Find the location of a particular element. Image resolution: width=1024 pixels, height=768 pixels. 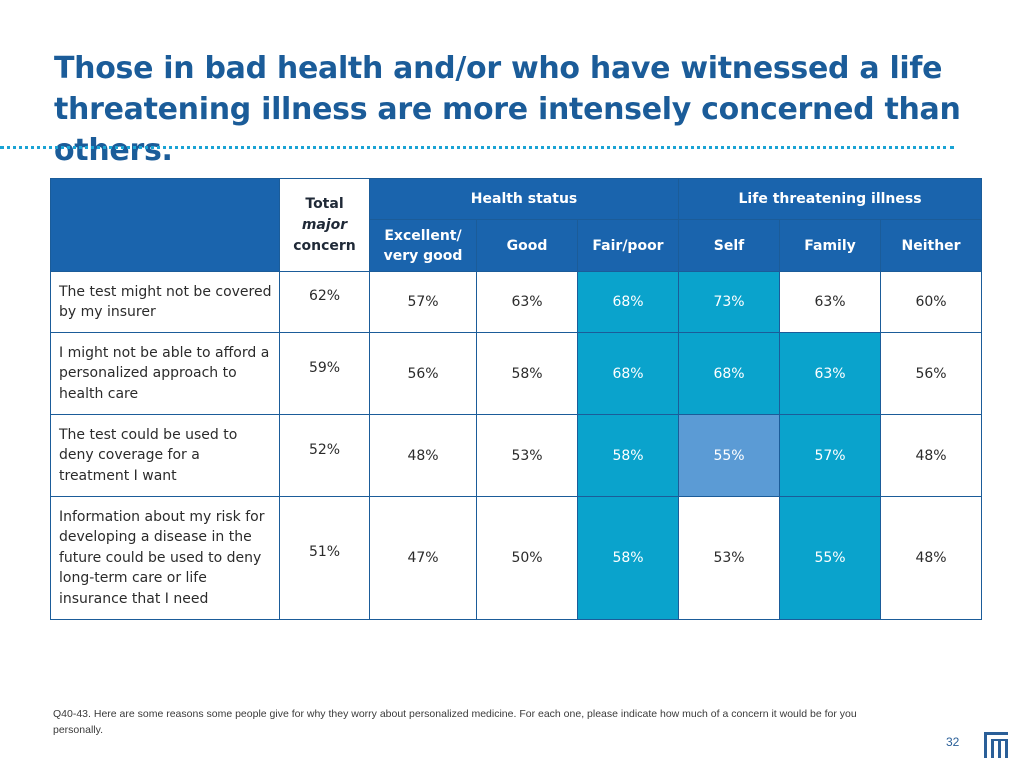

total-cell: 62% is located at coordinates (324, 302).